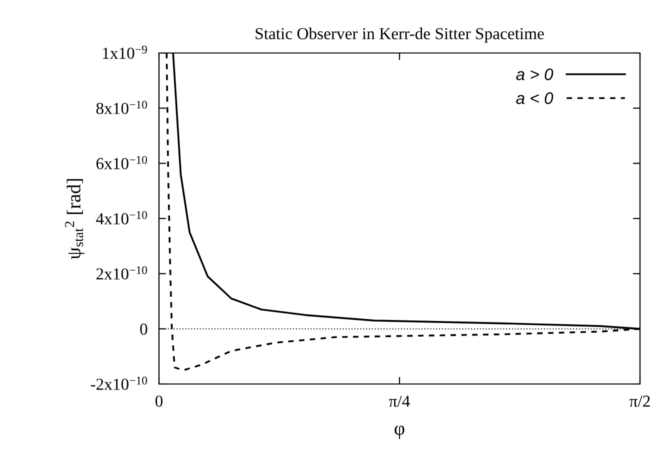 This screenshot has width=656, height=454. I want to click on y-tick-label: 6x10$^{−10}$, so click(121, 163).